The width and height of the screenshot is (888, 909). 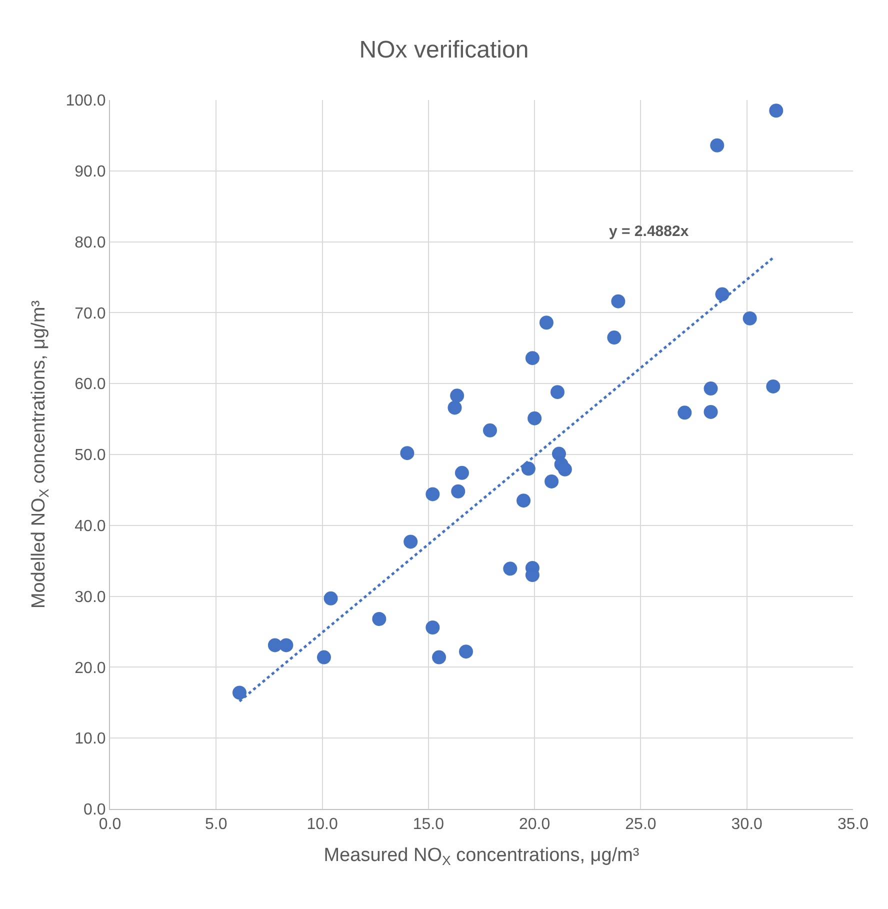 What do you see at coordinates (90, 668) in the screenshot?
I see `y-tick-label: 20.0` at bounding box center [90, 668].